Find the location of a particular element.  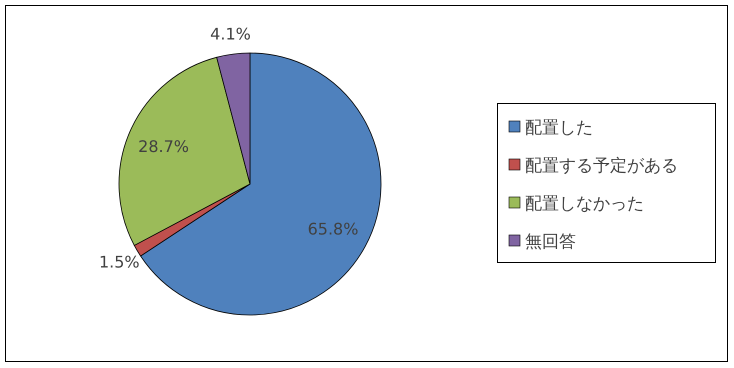

data-label: 4.1% is located at coordinates (230, 34).